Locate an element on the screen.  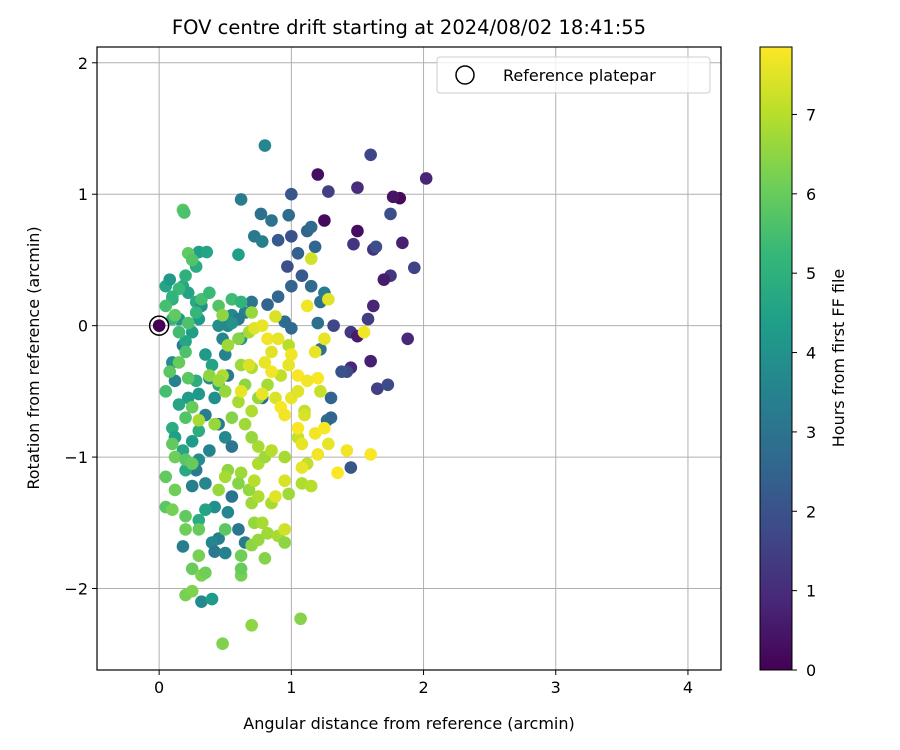
reference-point-fill is located at coordinates (159, 325).